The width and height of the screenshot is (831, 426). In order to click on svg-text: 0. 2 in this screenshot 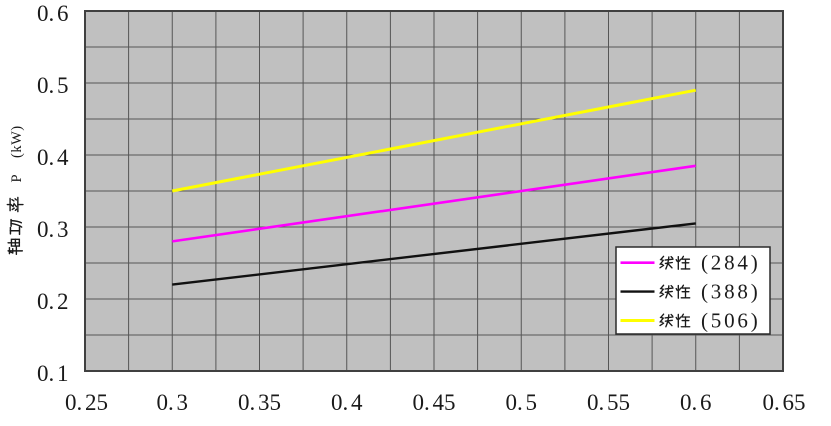, I will do `click(53, 301)`.